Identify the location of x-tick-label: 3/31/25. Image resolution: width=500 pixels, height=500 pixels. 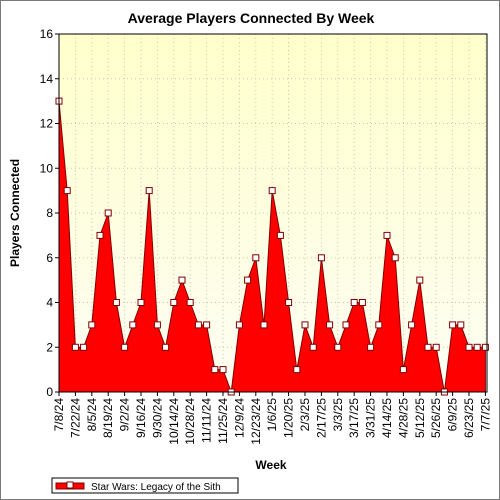
(371, 418).